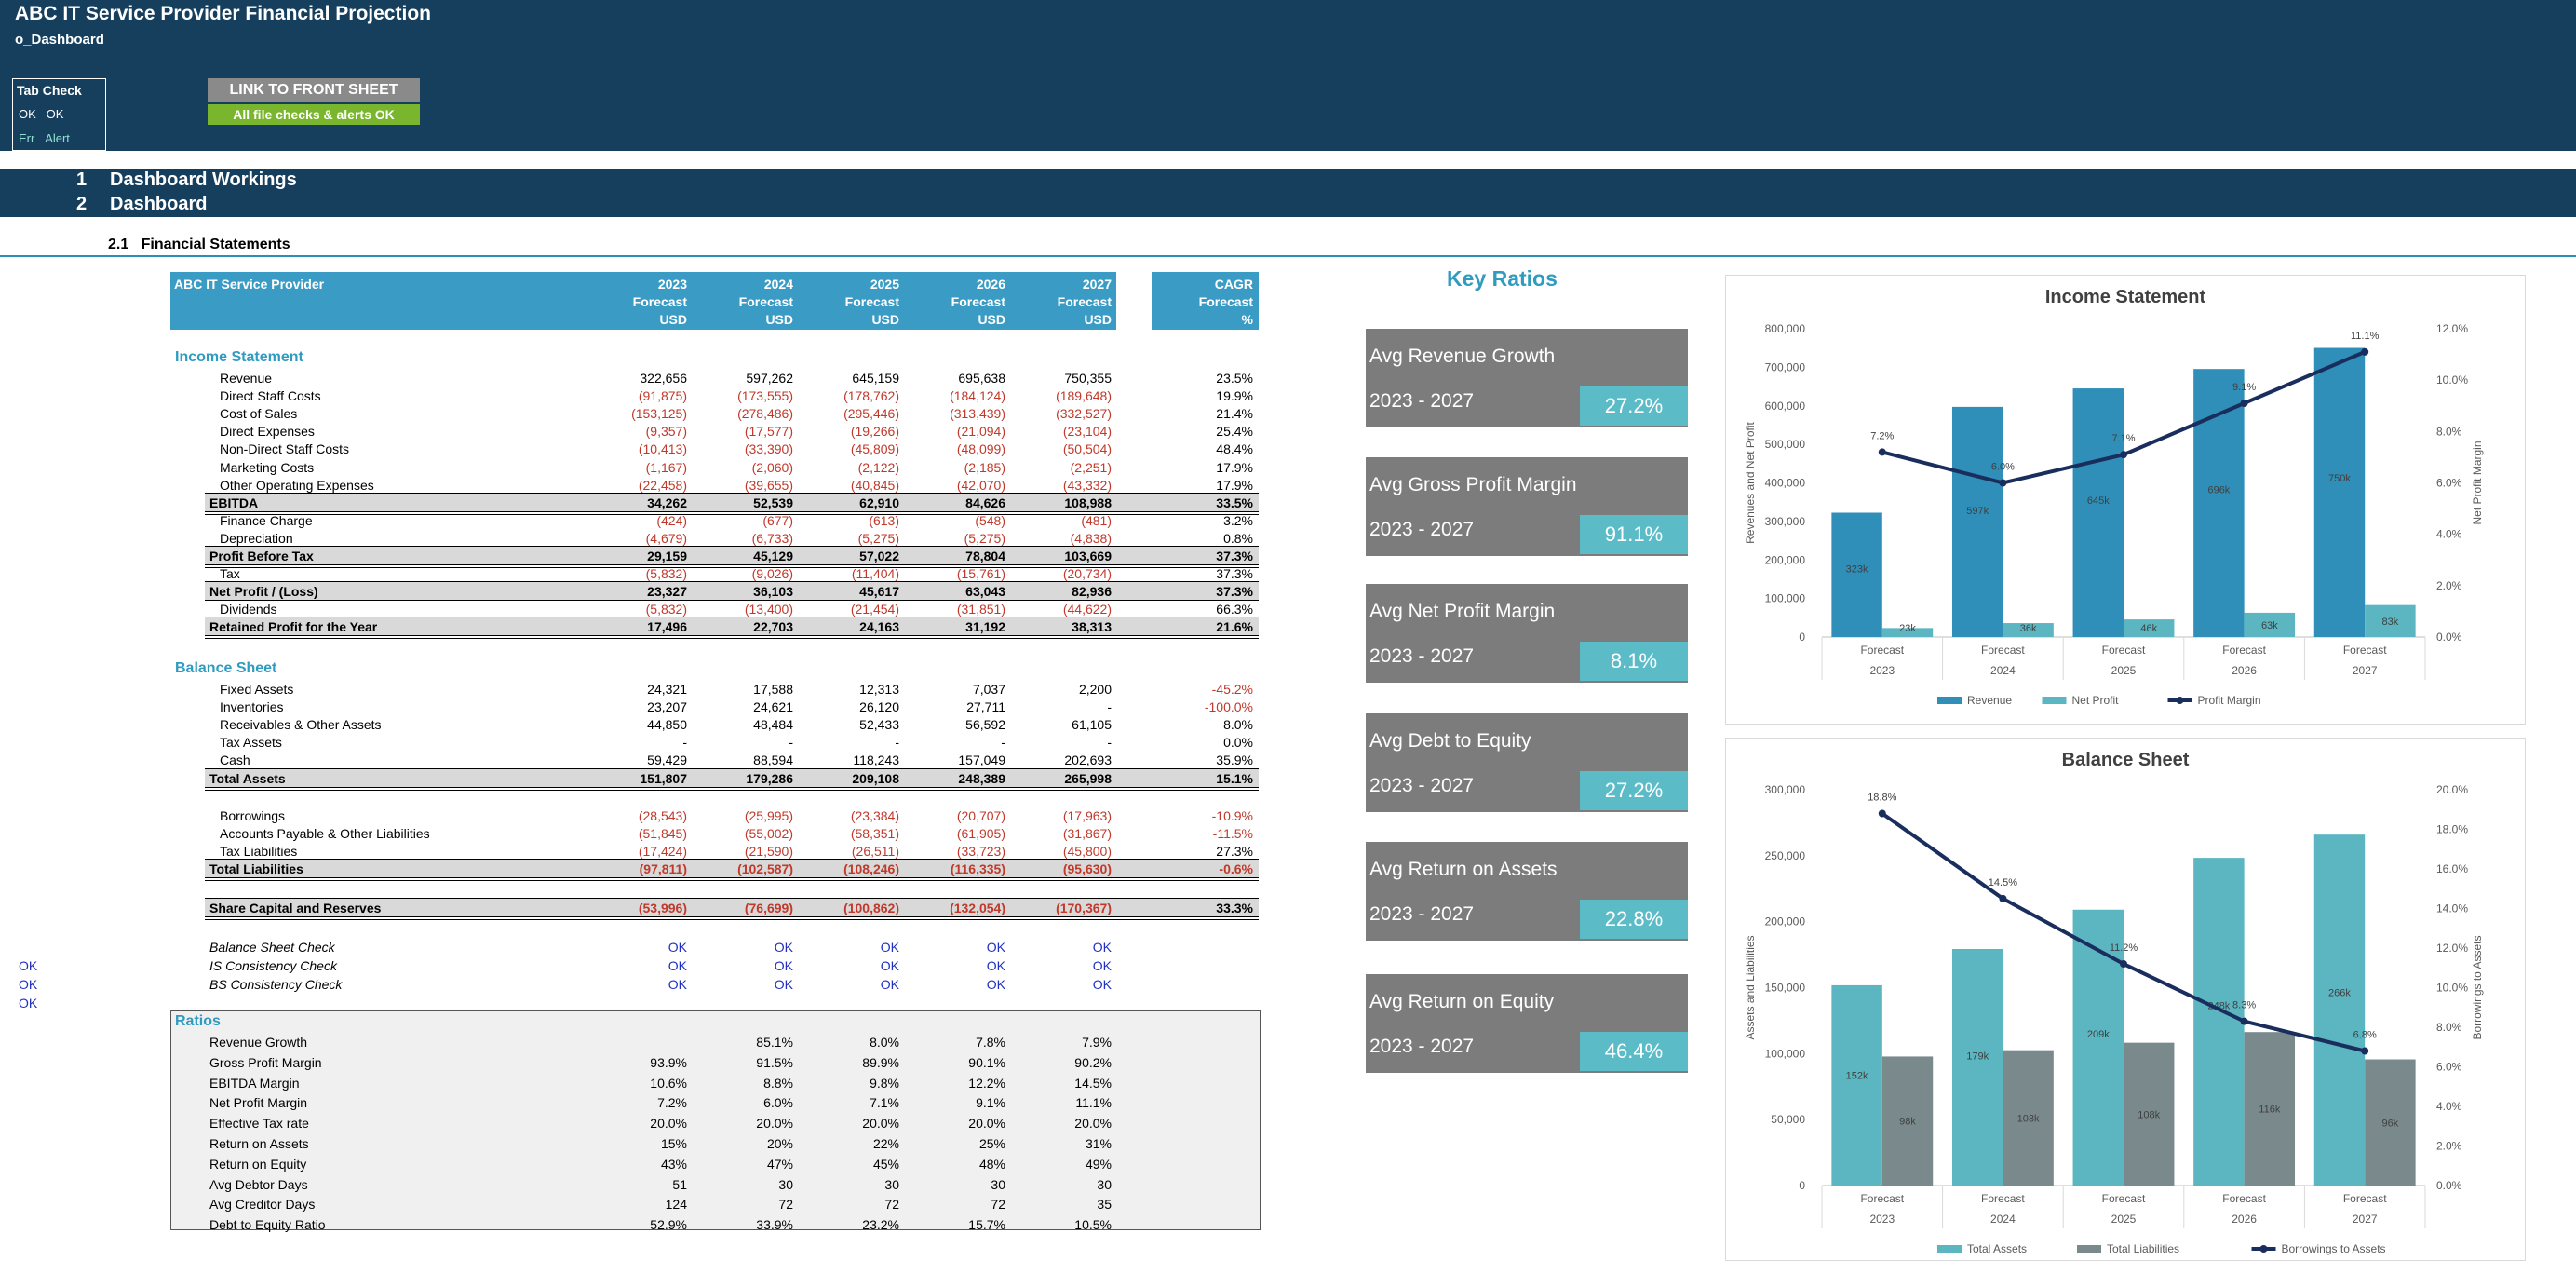 The width and height of the screenshot is (2576, 1261). I want to click on asset-row-value: 248,389, so click(982, 778).